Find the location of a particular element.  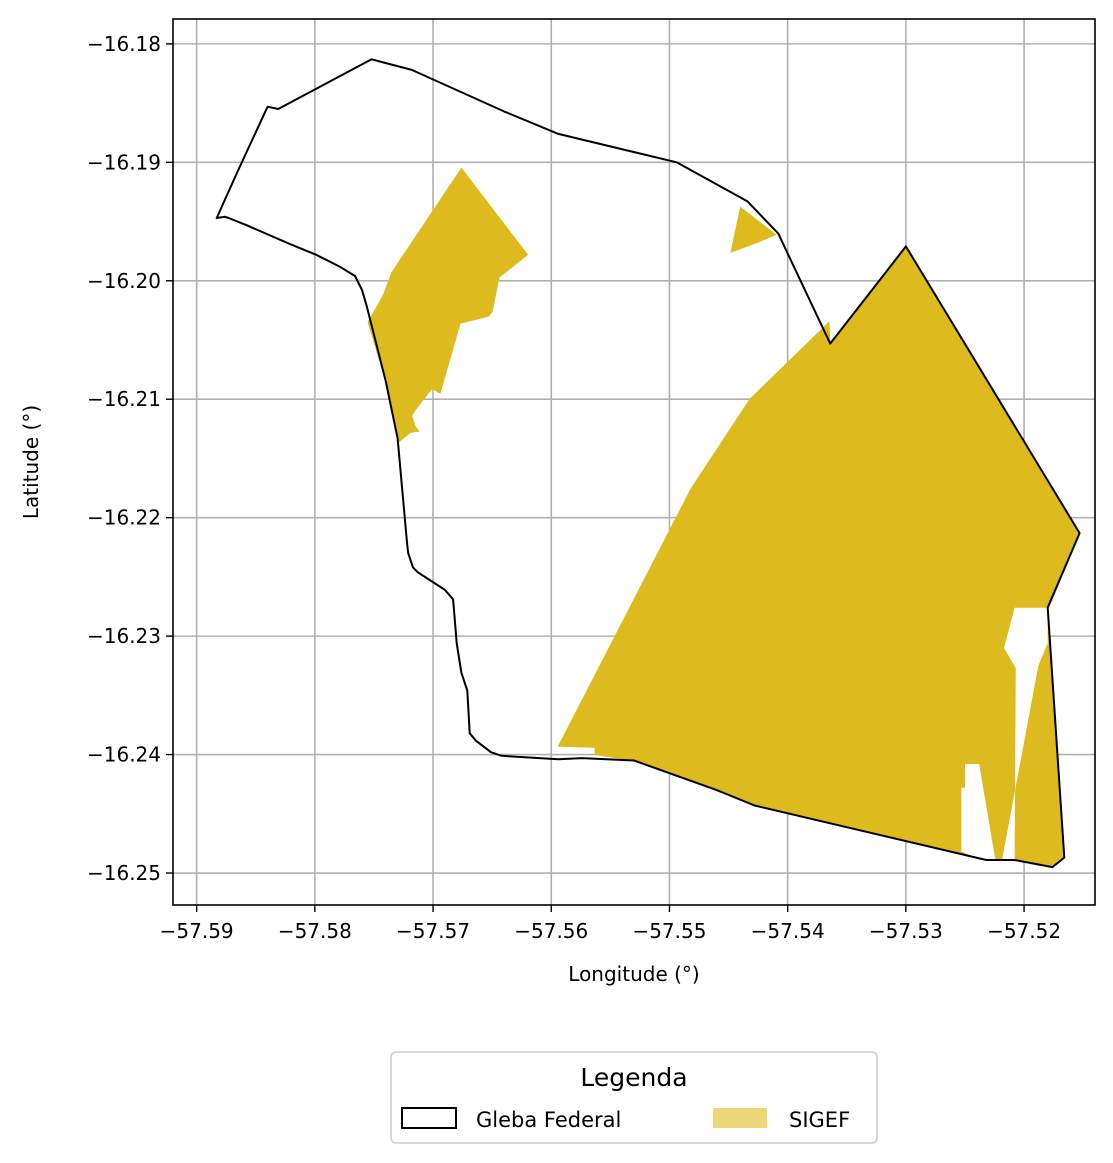

x-tick-label-1: −57.58 is located at coordinates (315, 931).